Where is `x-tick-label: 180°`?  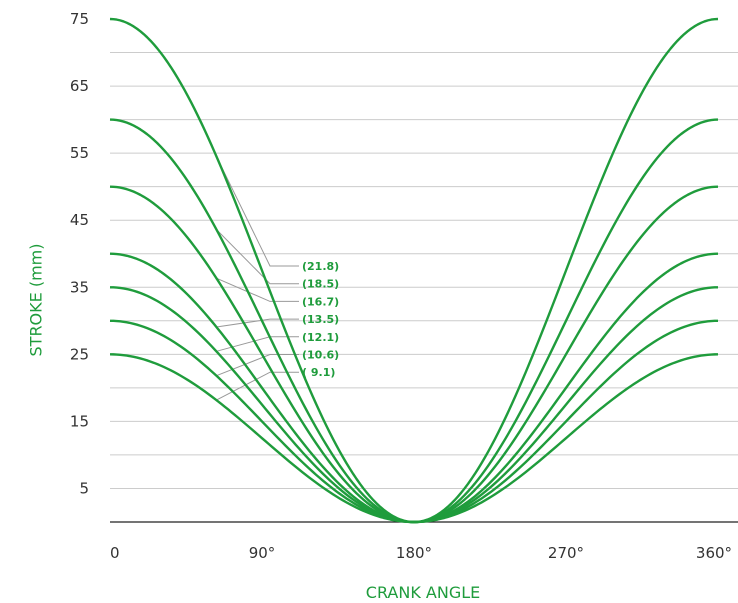
x-tick-label: 180° is located at coordinates (414, 553).